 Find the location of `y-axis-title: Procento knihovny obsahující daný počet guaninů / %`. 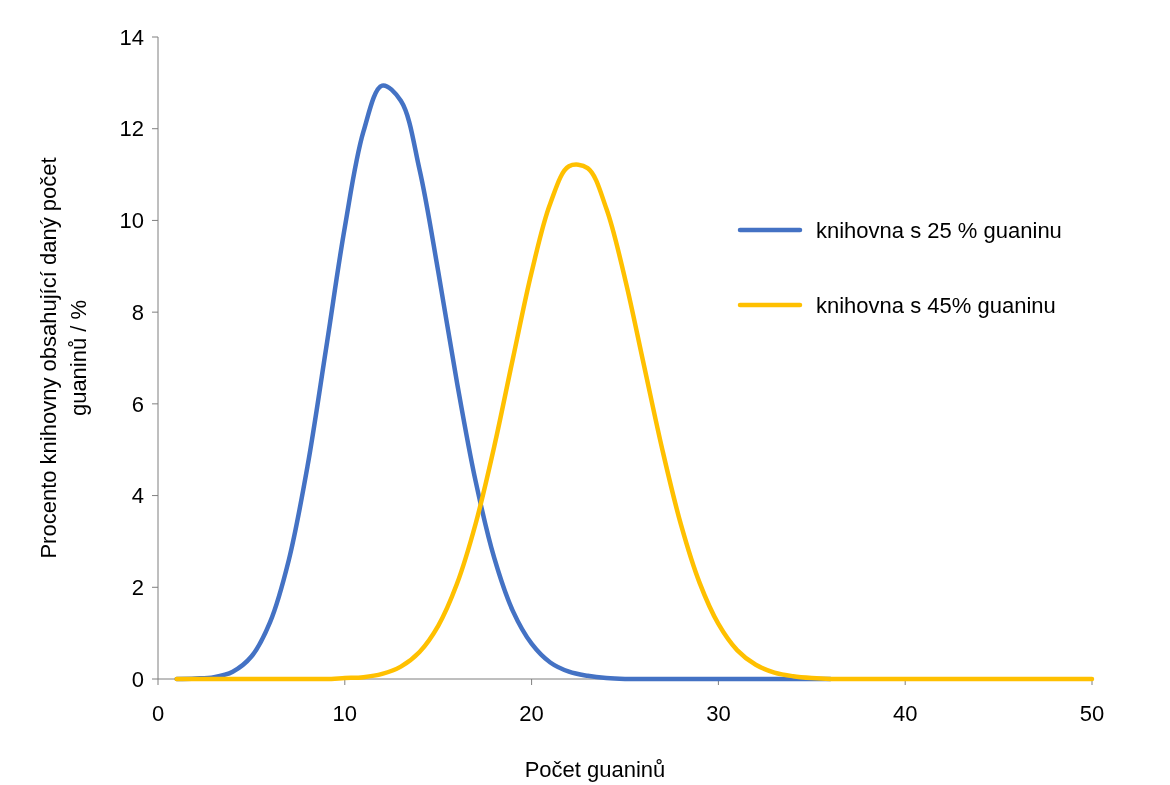

y-axis-title: Procento knihovny obsahující daný počet guaninů / % is located at coordinates (63, 358).